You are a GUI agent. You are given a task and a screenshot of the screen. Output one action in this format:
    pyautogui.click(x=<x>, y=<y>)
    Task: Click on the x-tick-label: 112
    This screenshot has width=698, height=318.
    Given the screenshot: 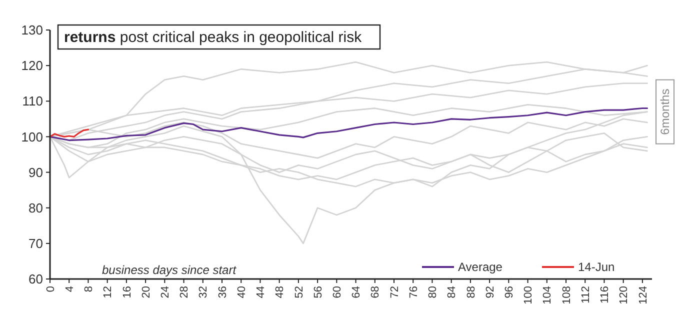 What is the action you would take?
    pyautogui.click(x=586, y=295)
    